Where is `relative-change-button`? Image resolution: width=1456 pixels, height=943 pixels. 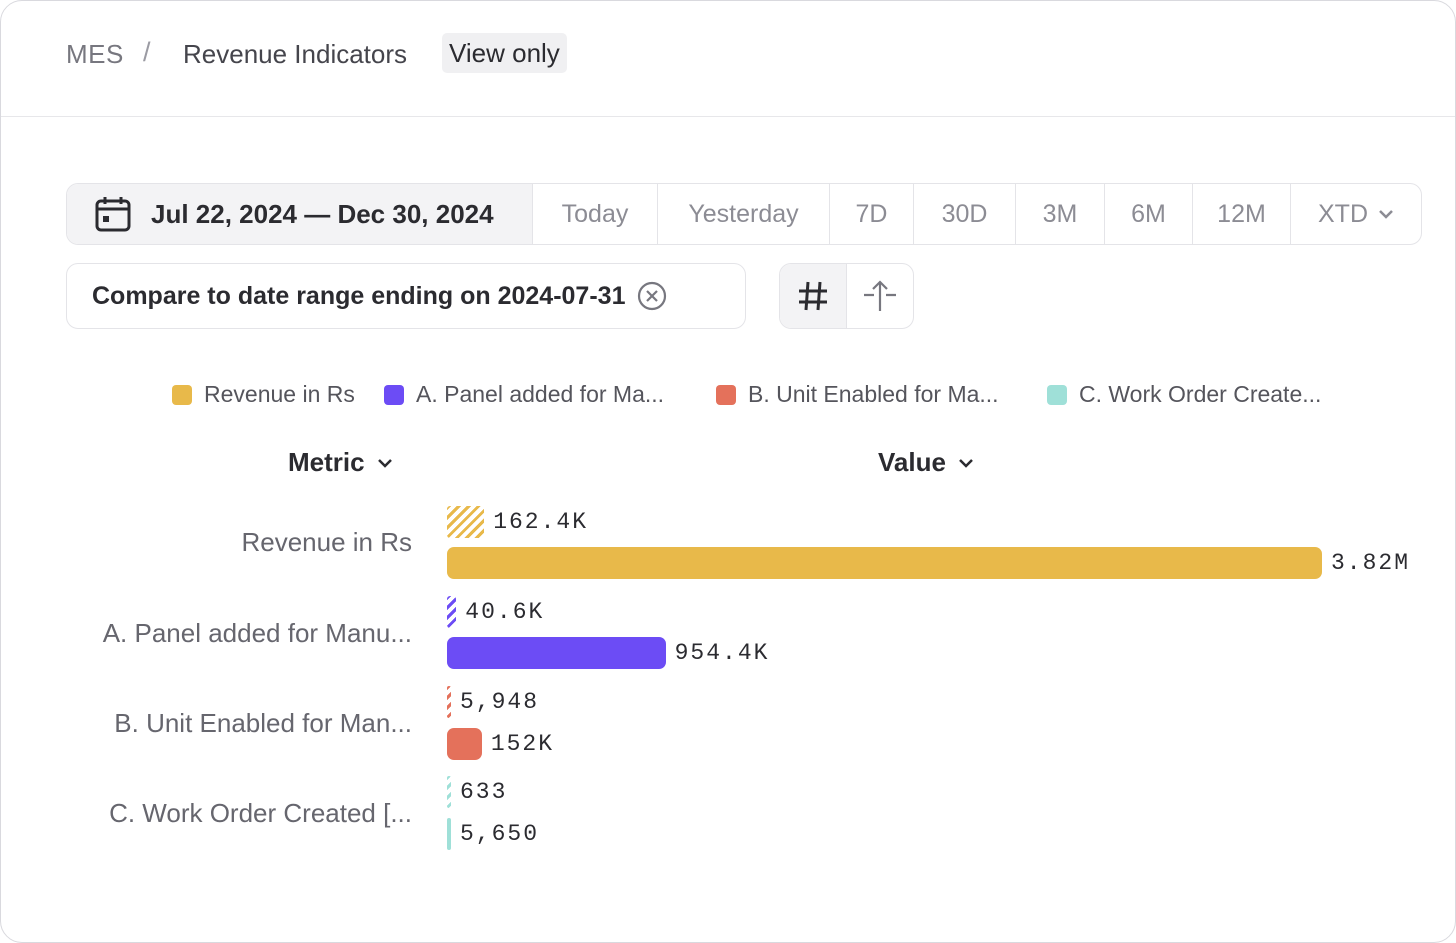 relative-change-button is located at coordinates (880, 296).